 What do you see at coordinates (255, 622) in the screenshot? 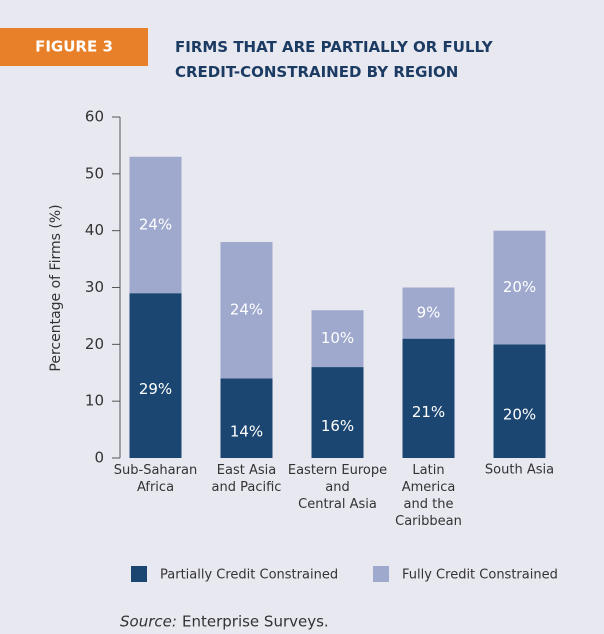
I see `source: Enterprise Surveys.` at bounding box center [255, 622].